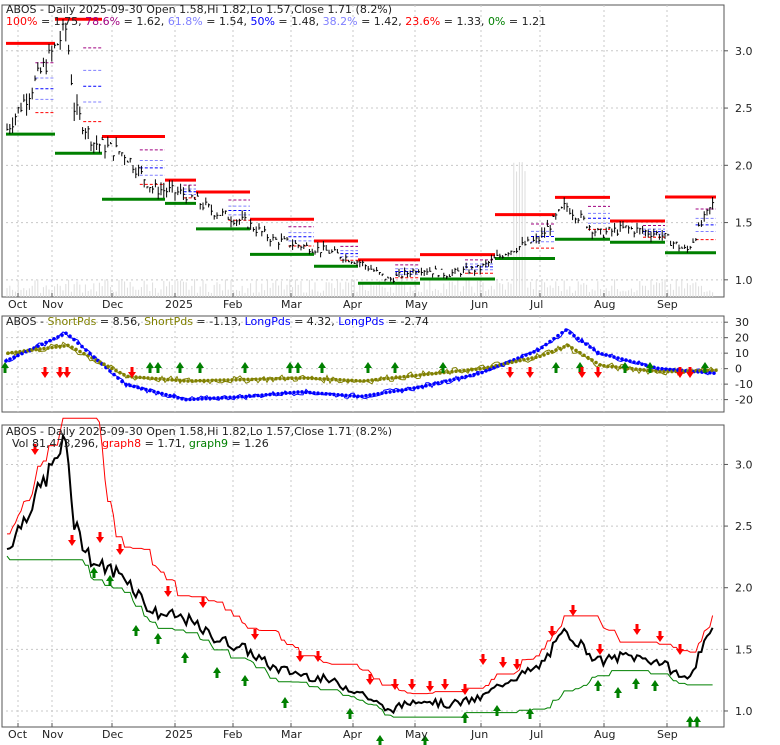 Image resolution: width=780 pixels, height=745 pixels. I want to click on legend-value-1: = -1.13,, so click(219, 321).